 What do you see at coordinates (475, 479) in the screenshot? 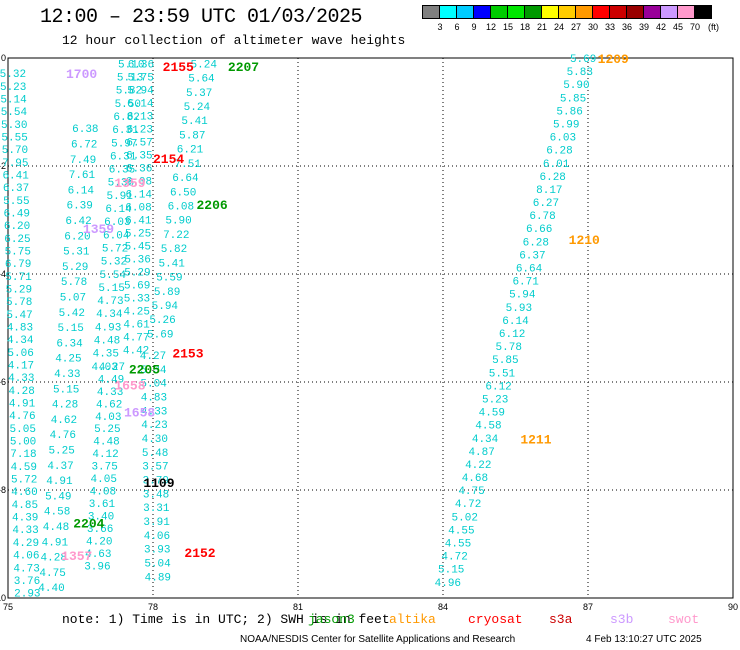
I see `wave-height-point: 4.68` at bounding box center [475, 479].